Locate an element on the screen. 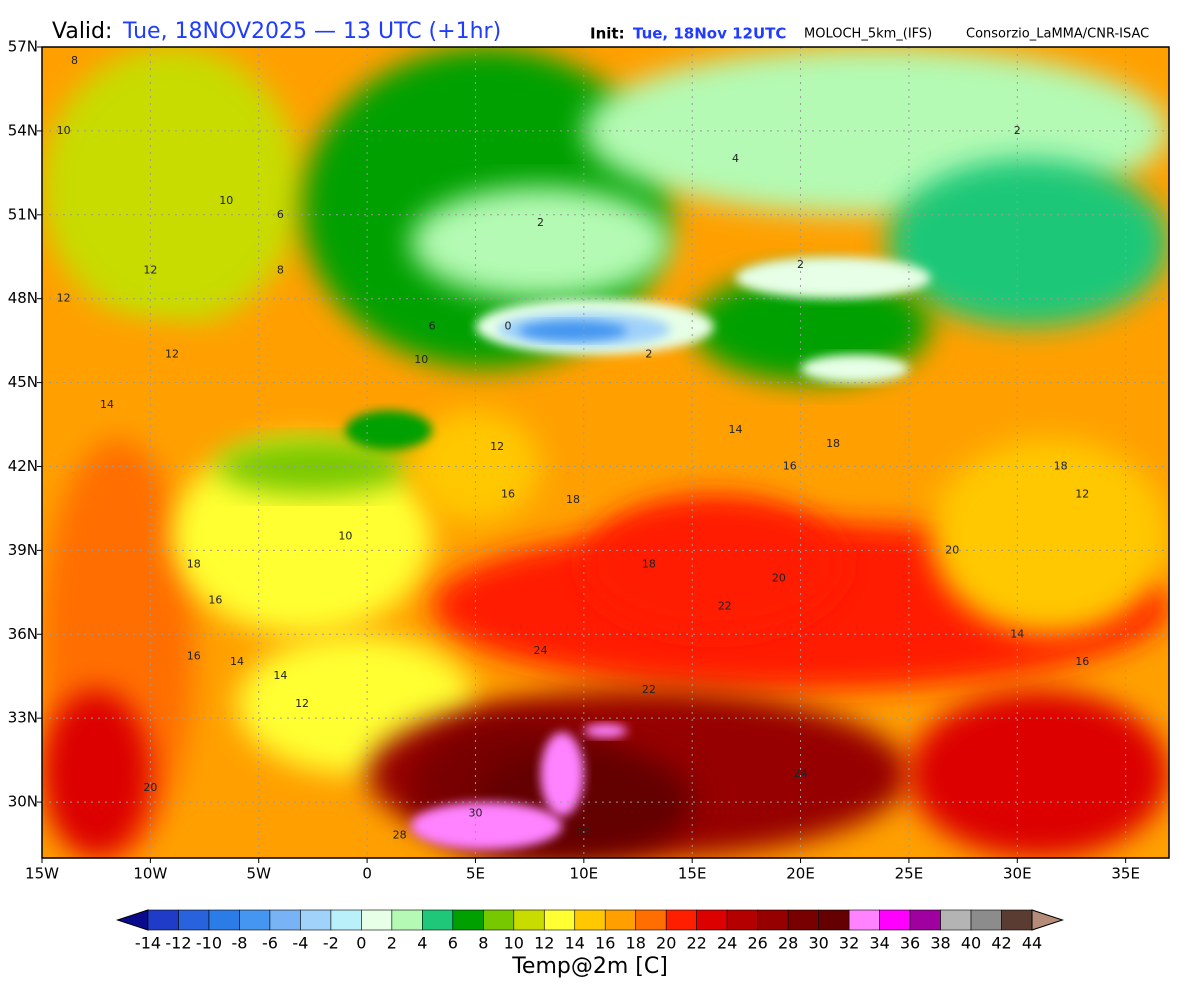 The image size is (1180, 984). y-tick-label: 51N is located at coordinates (23, 214).